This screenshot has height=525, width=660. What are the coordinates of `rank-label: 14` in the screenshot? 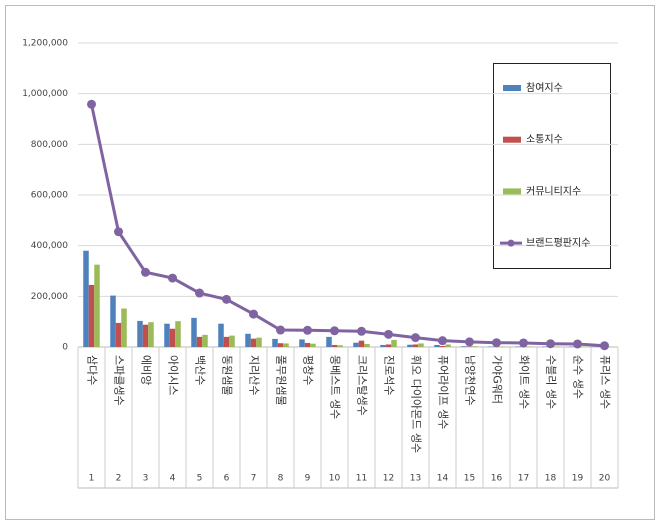 It's located at (443, 479).